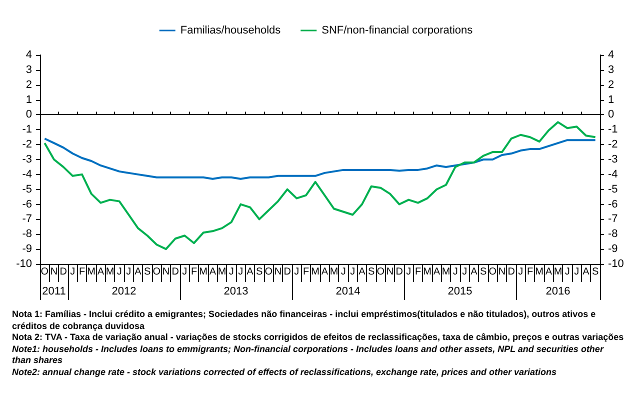 Image resolution: width=632 pixels, height=405 pixels. I want to click on y2-tick-label: -6, so click(613, 204).